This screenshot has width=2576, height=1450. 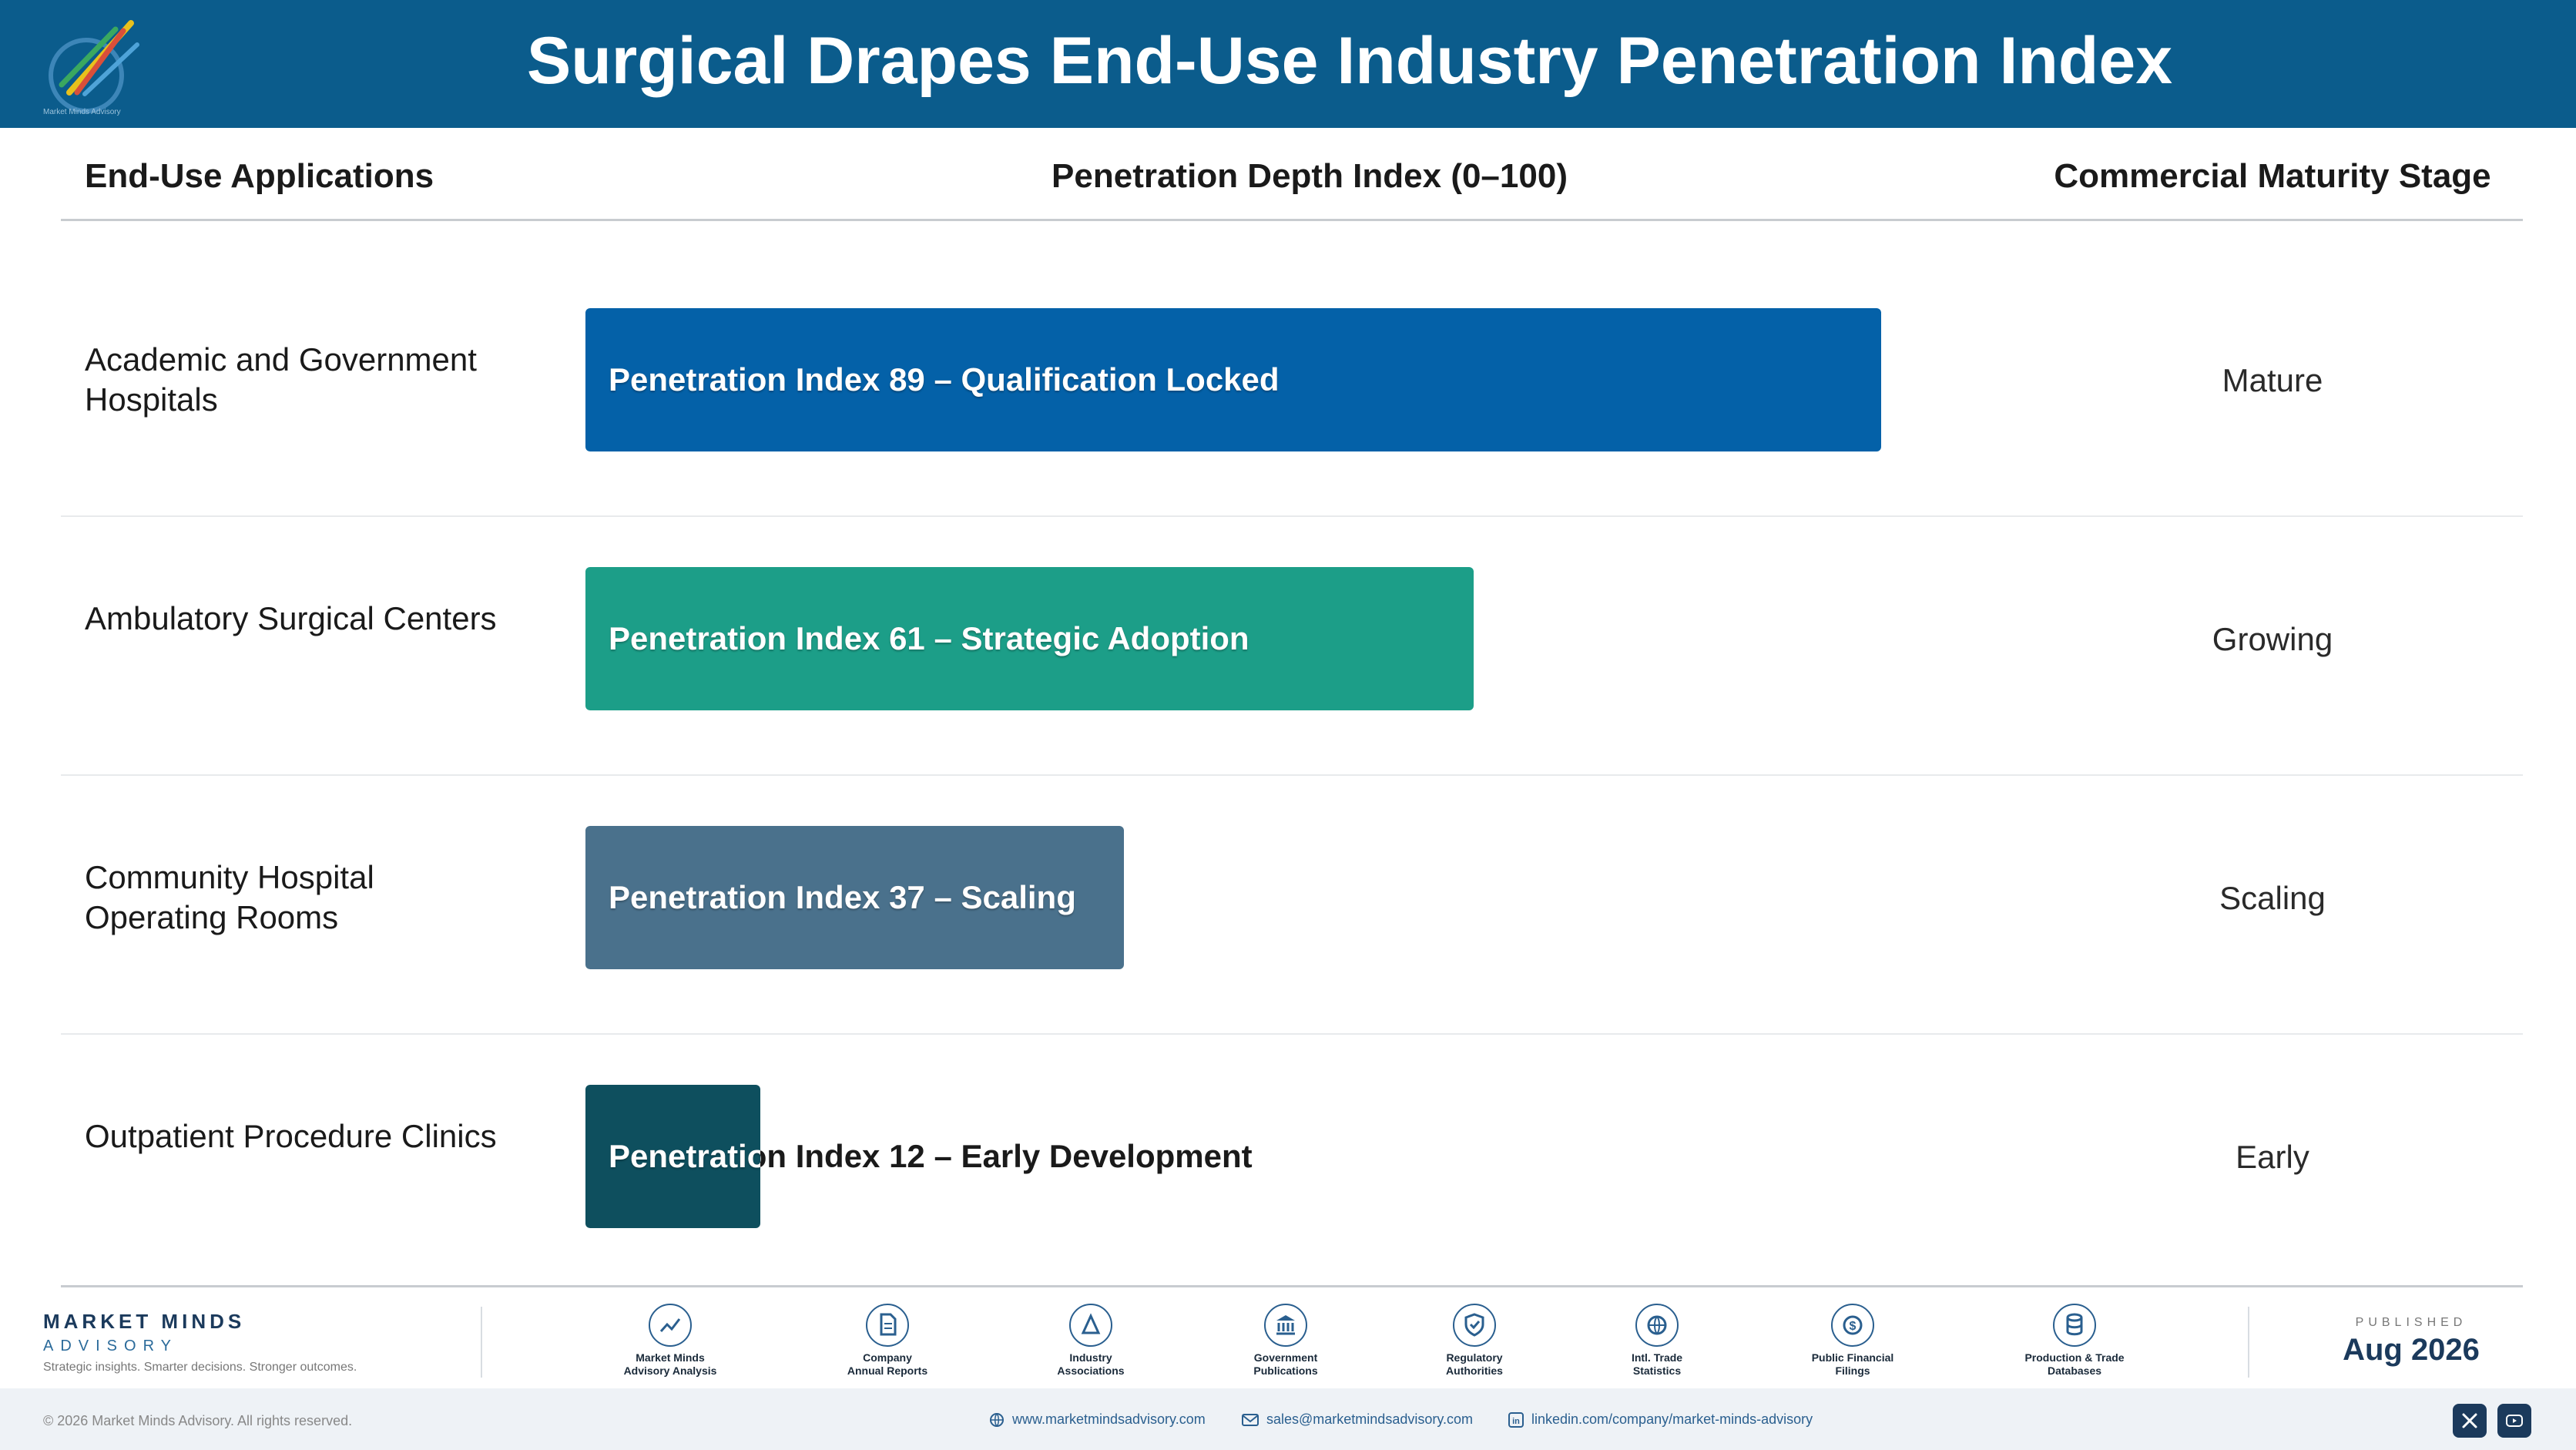 I want to click on shield-check-icon, so click(x=1474, y=1325).